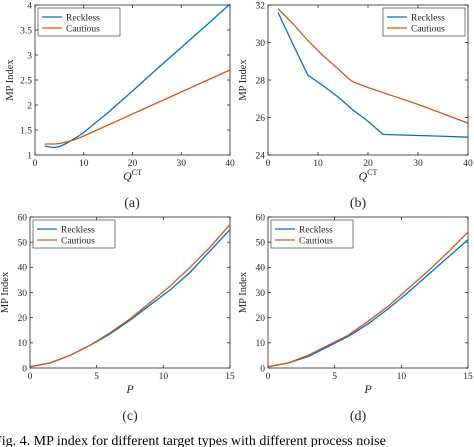 The width and height of the screenshot is (474, 447). What do you see at coordinates (26, 81) in the screenshot?
I see `y-tick-label: 2.5` at bounding box center [26, 81].